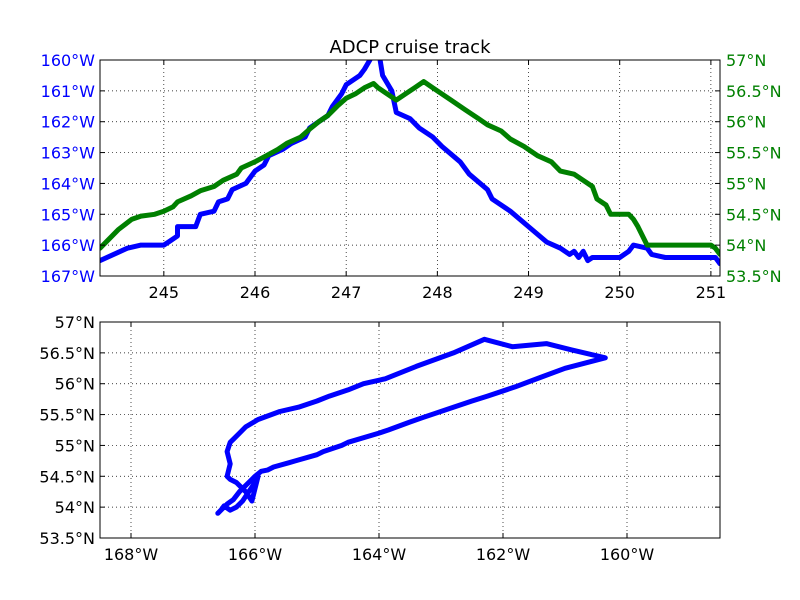 The width and height of the screenshot is (800, 600). I want to click on chart-title: ADCP cruise track, so click(410, 47).